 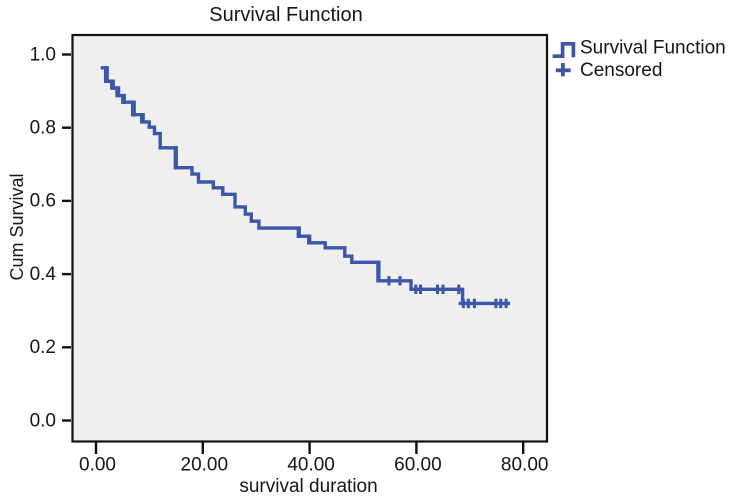 I want to click on svg-text: Censored, so click(x=621, y=70).